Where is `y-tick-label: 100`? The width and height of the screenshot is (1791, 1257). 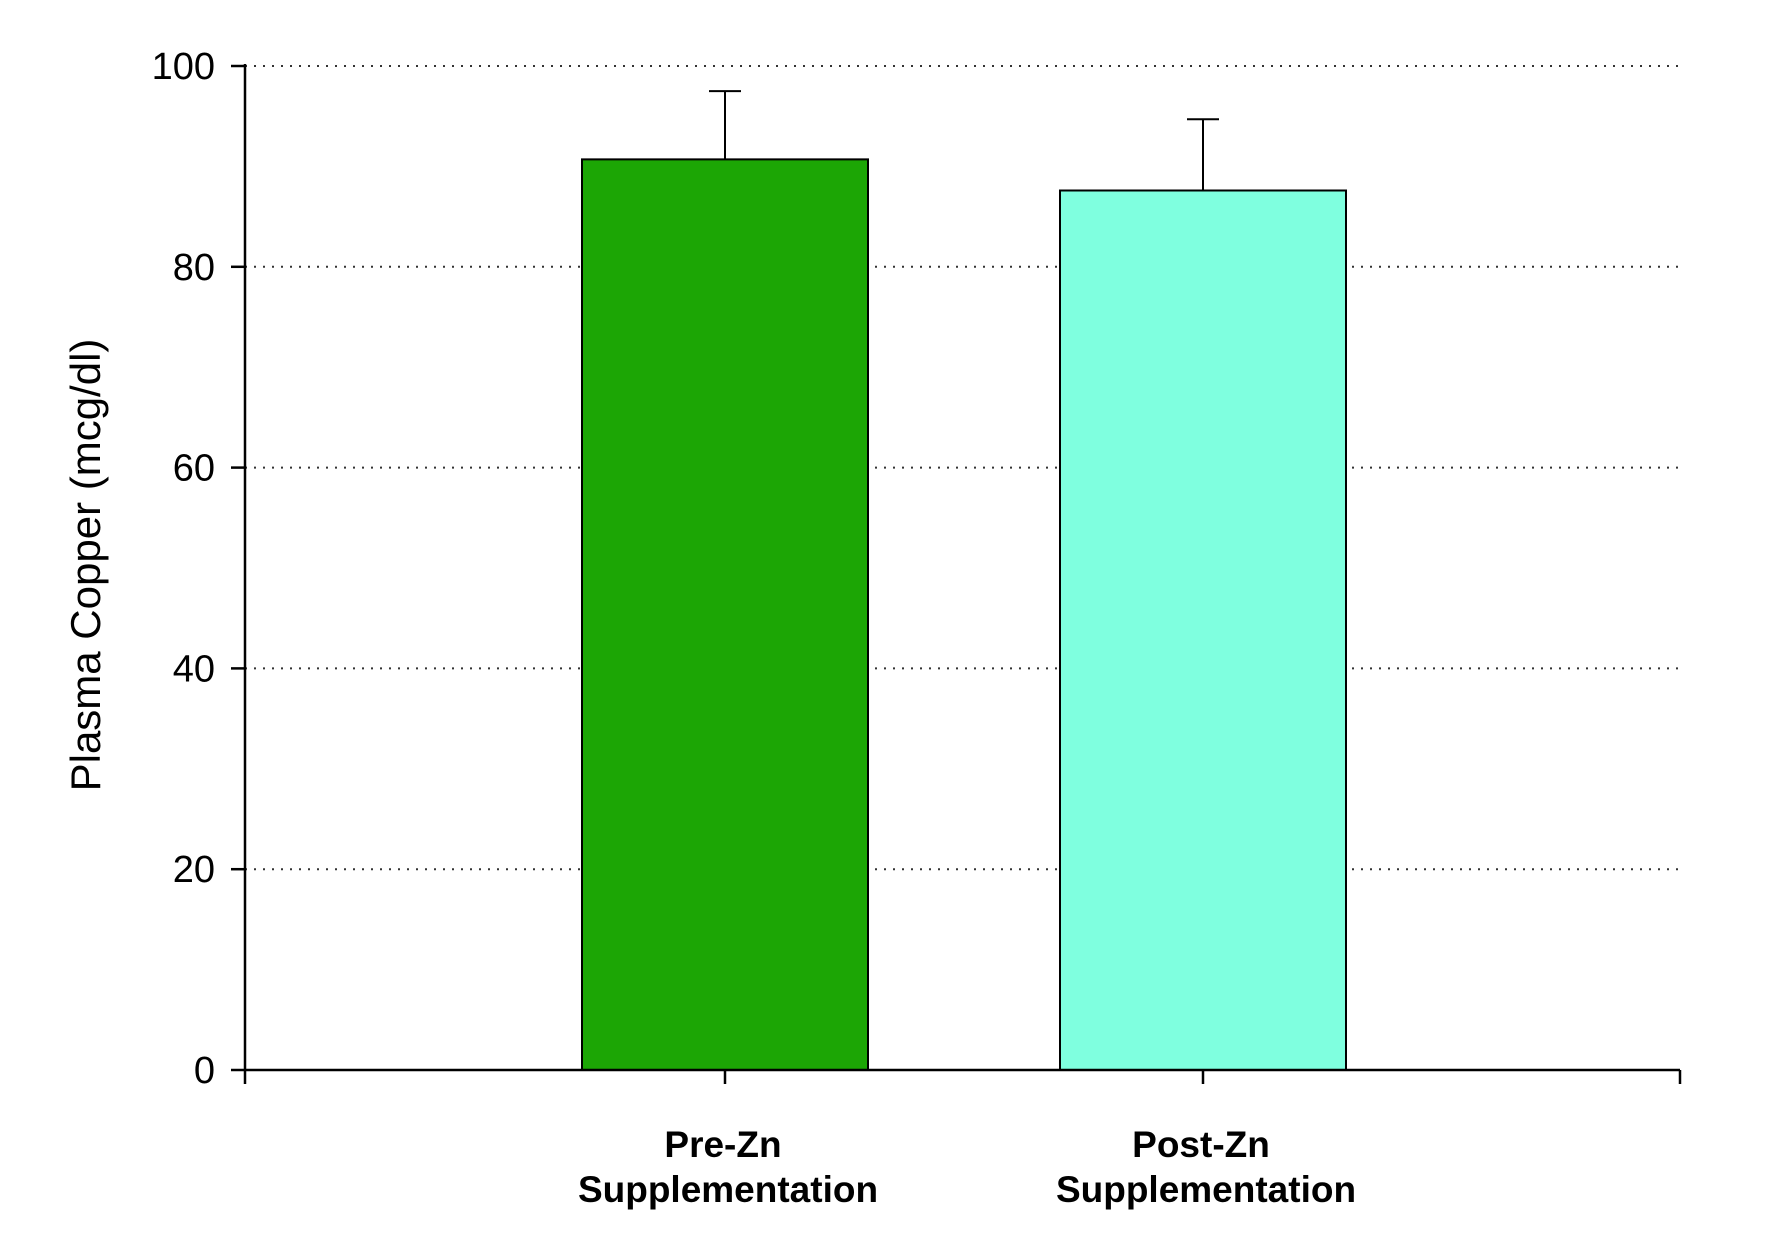 y-tick-label: 100 is located at coordinates (183, 67).